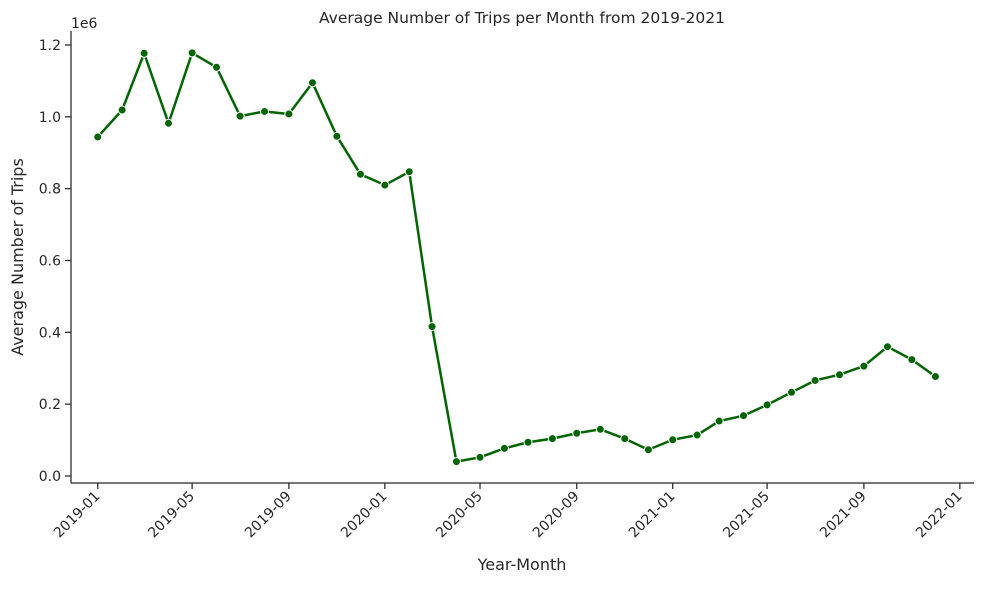 The width and height of the screenshot is (984, 589). What do you see at coordinates (50, 477) in the screenshot?
I see `y-tick-label: 0.0` at bounding box center [50, 477].